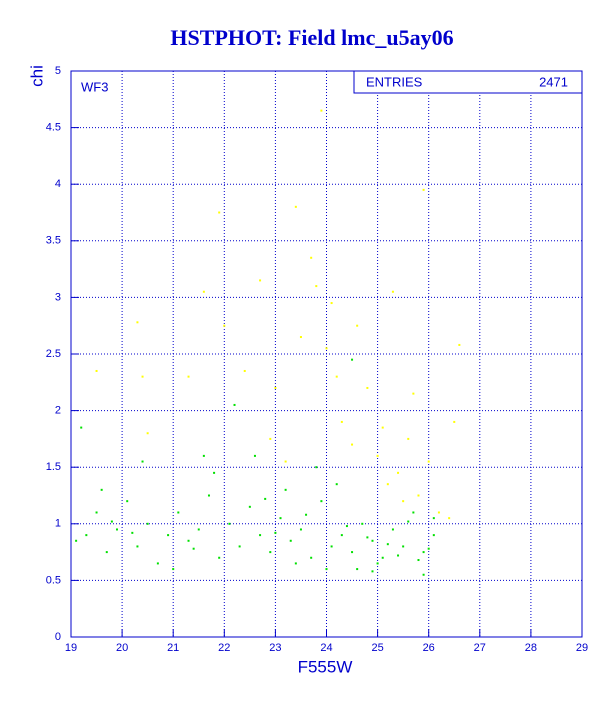 The image size is (612, 709). Describe the element at coordinates (58, 524) in the screenshot. I see `y-tick-label: 1` at that location.